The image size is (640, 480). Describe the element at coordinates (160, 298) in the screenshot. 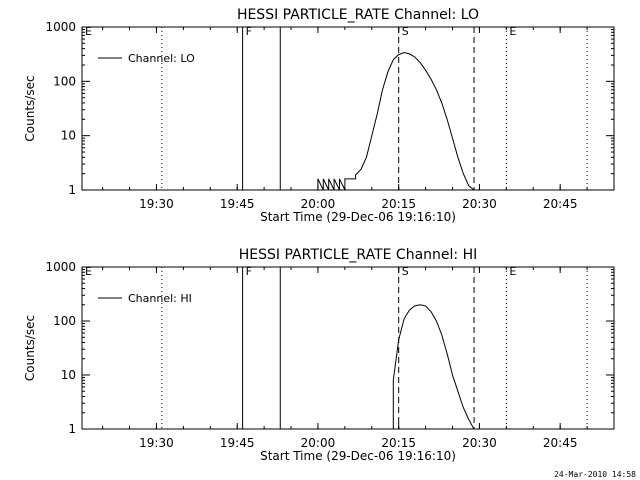

I see `legend-entry: Channel: HI` at that location.